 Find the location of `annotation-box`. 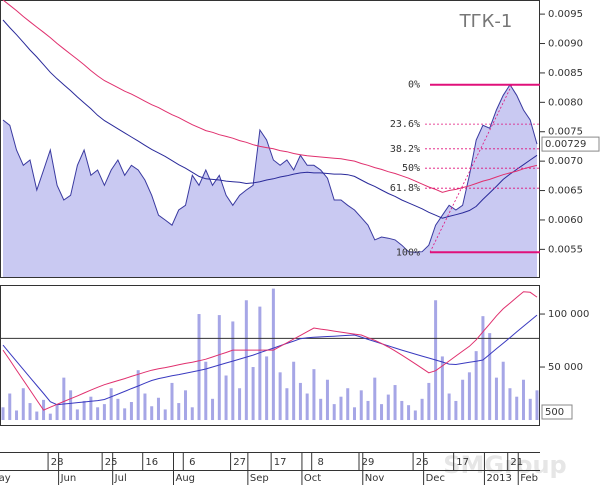

annotation-box is located at coordinates (557, 412).